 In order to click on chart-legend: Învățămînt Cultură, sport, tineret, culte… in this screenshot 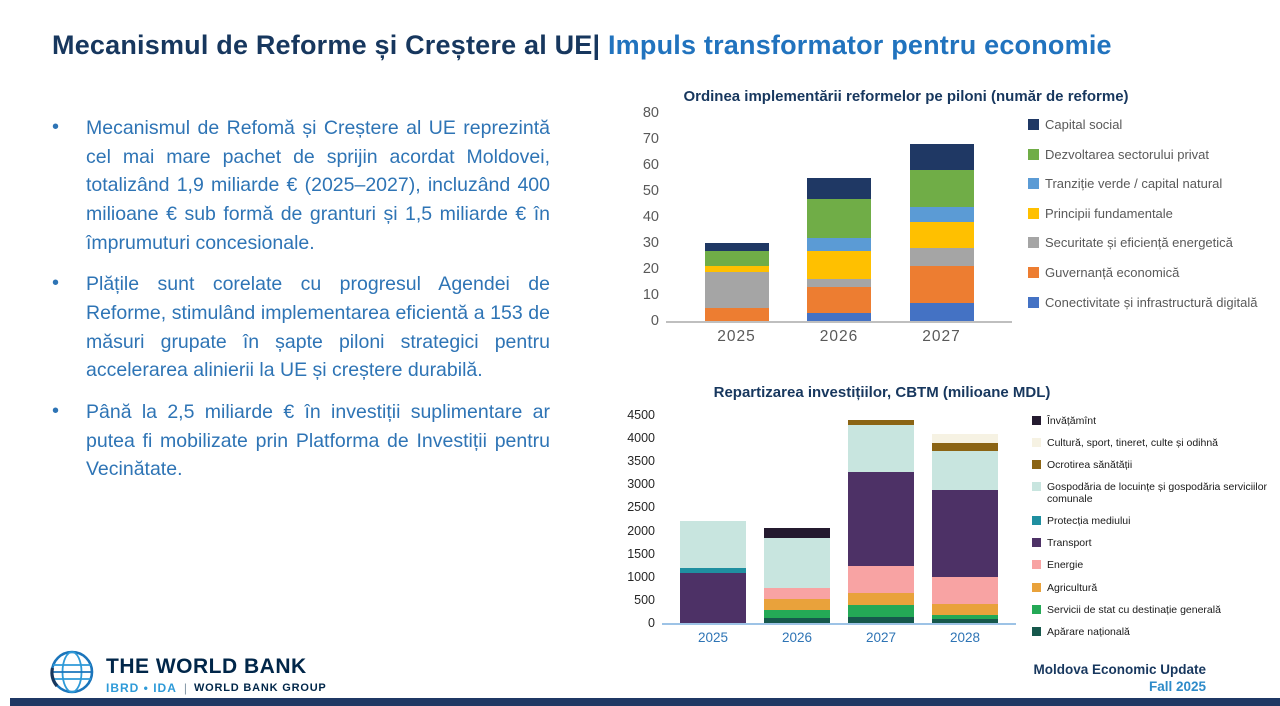, I will do `click(1148, 531)`.